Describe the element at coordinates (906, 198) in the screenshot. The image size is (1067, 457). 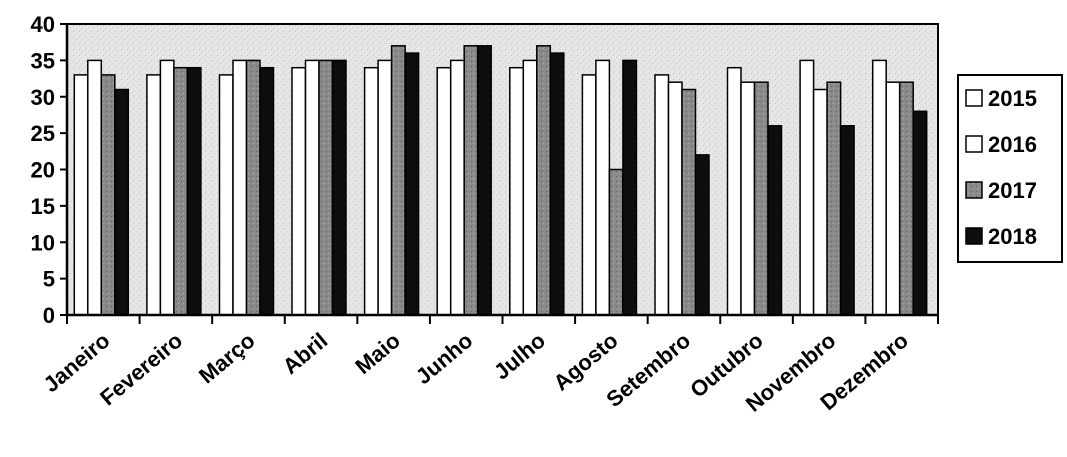
I see `bar-2017-dezembro` at that location.